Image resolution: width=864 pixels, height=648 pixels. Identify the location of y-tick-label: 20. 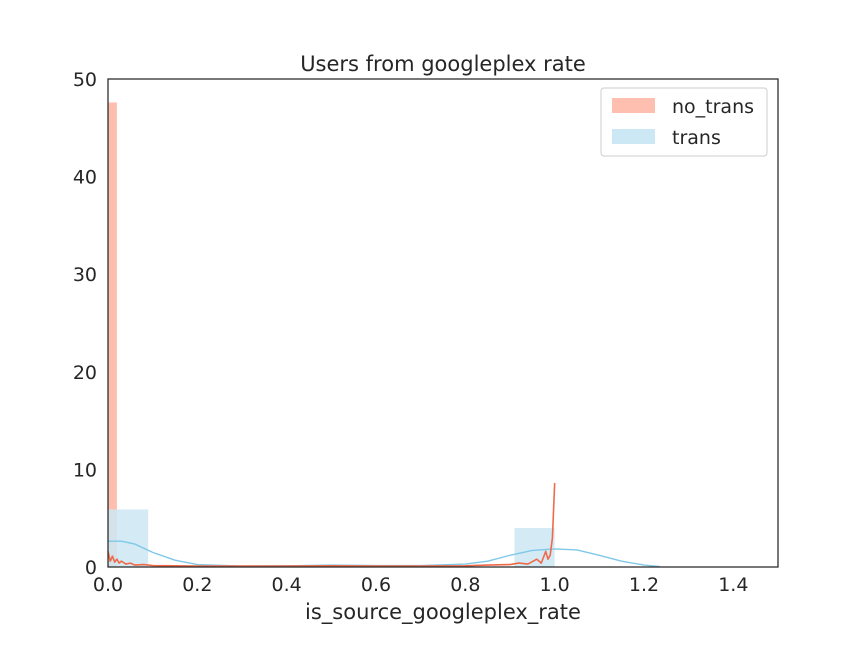
(85, 373).